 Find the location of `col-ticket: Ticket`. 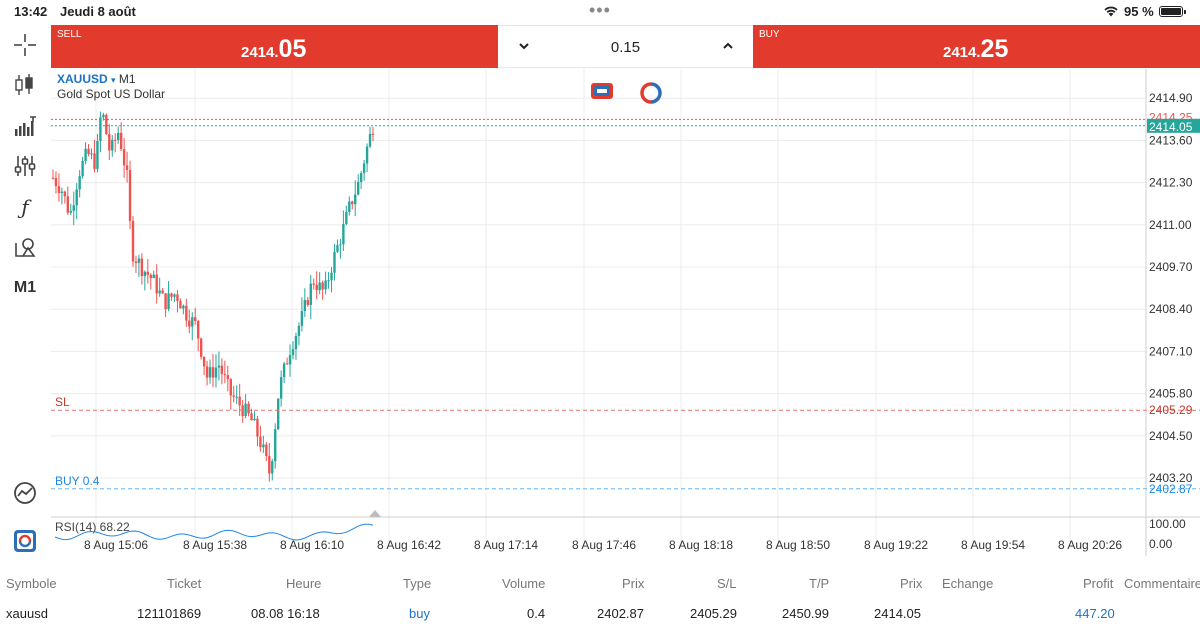

col-ticket: Ticket is located at coordinates (184, 583).